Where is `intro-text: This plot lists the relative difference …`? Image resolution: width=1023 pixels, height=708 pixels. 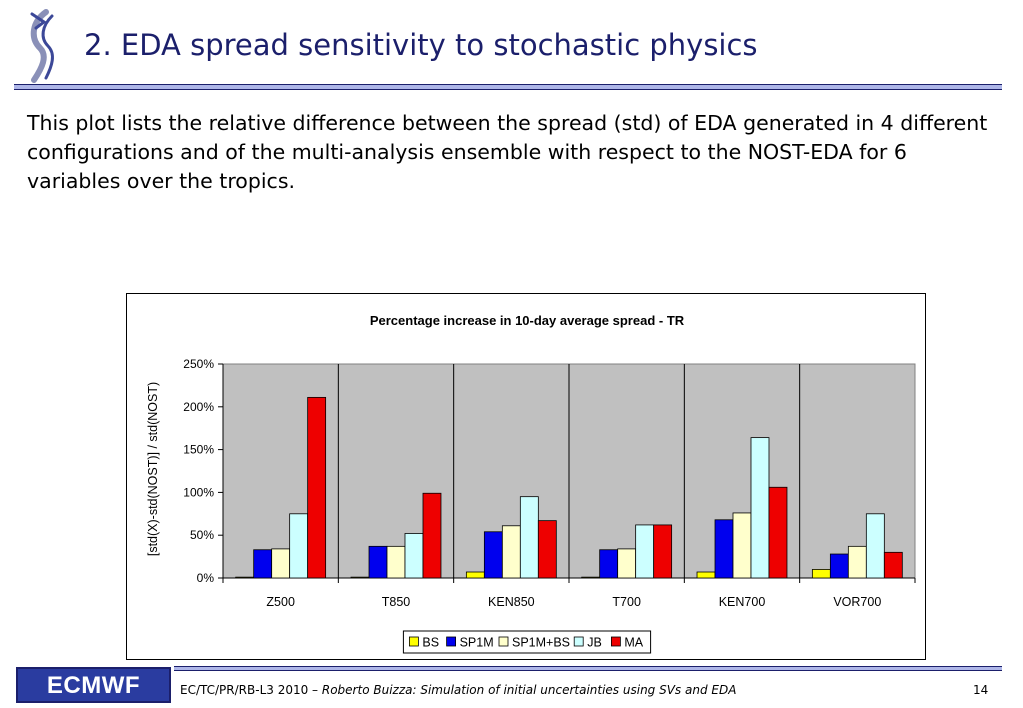 intro-text: This plot lists the relative difference … is located at coordinates (507, 152).